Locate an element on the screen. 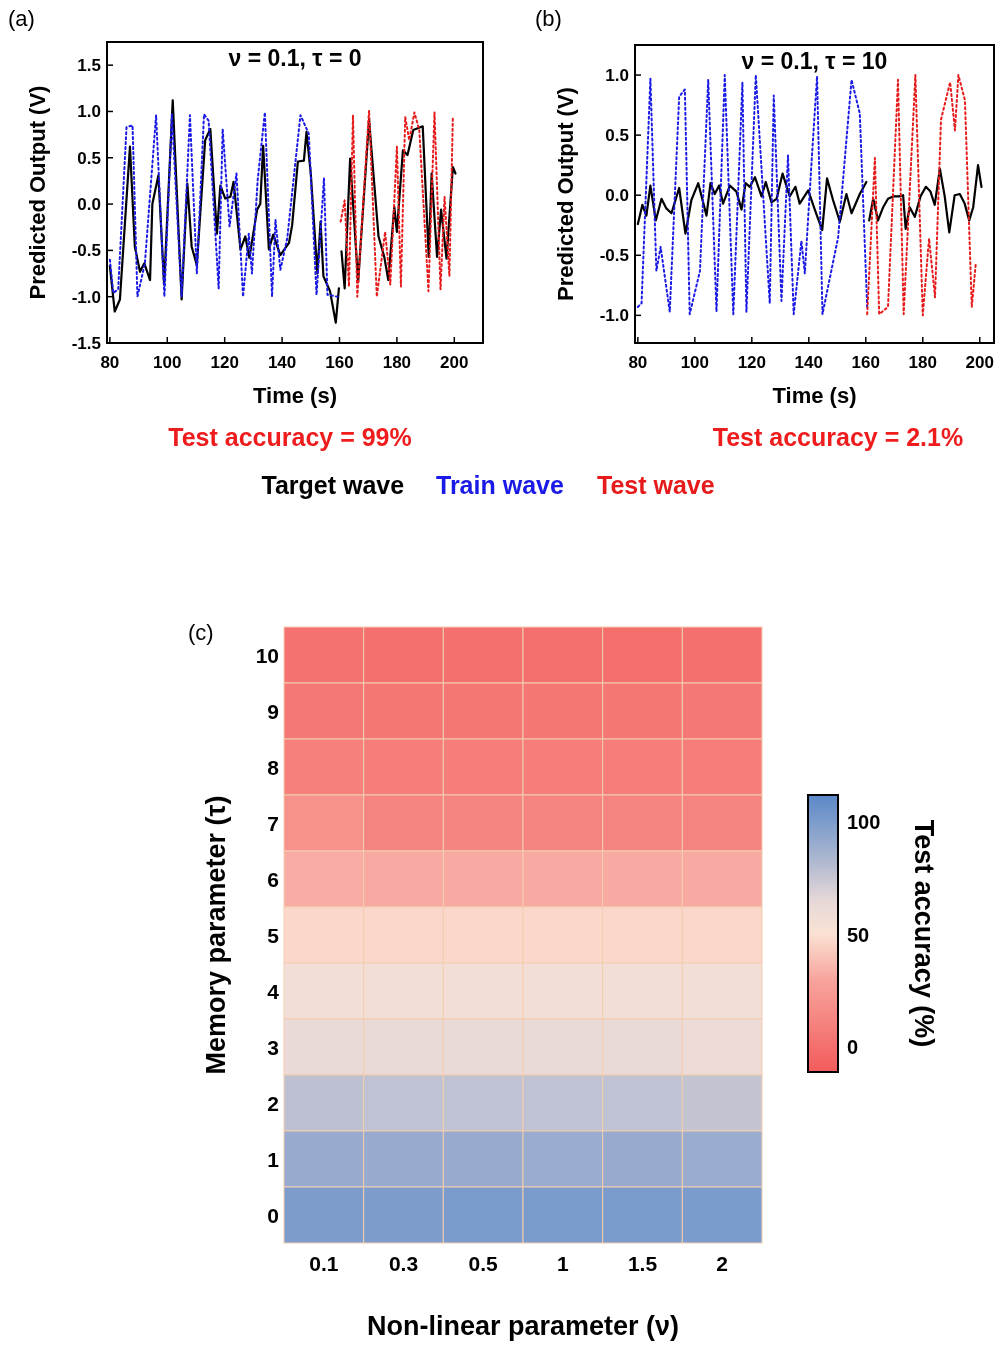 This screenshot has width=1007, height=1346. color-bar-label: 100 is located at coordinates (864, 821).